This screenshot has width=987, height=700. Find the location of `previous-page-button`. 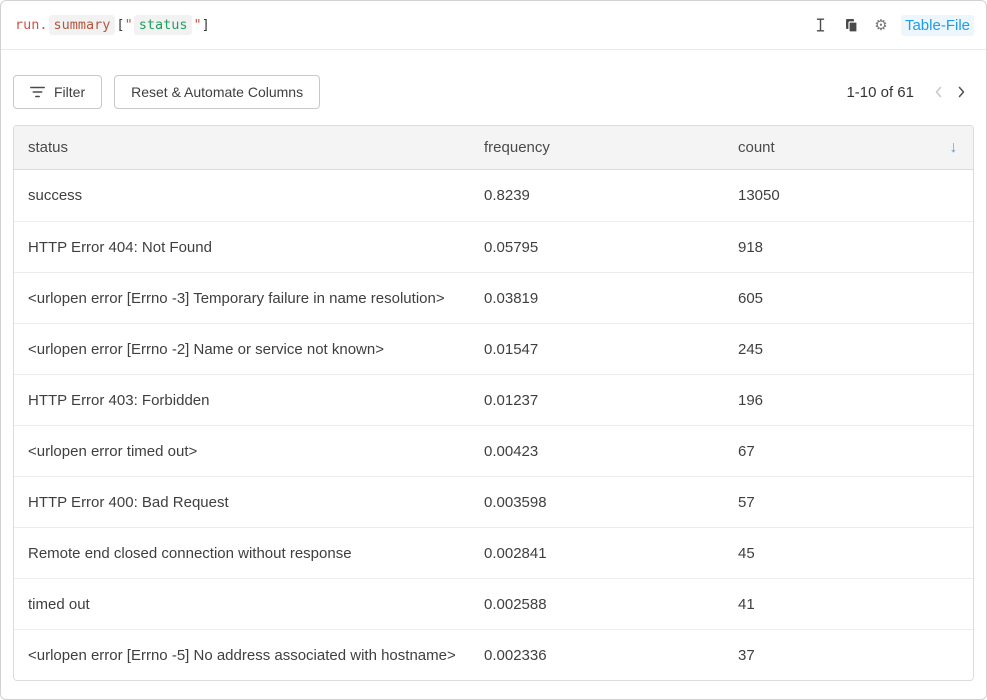

previous-page-button is located at coordinates (939, 92).